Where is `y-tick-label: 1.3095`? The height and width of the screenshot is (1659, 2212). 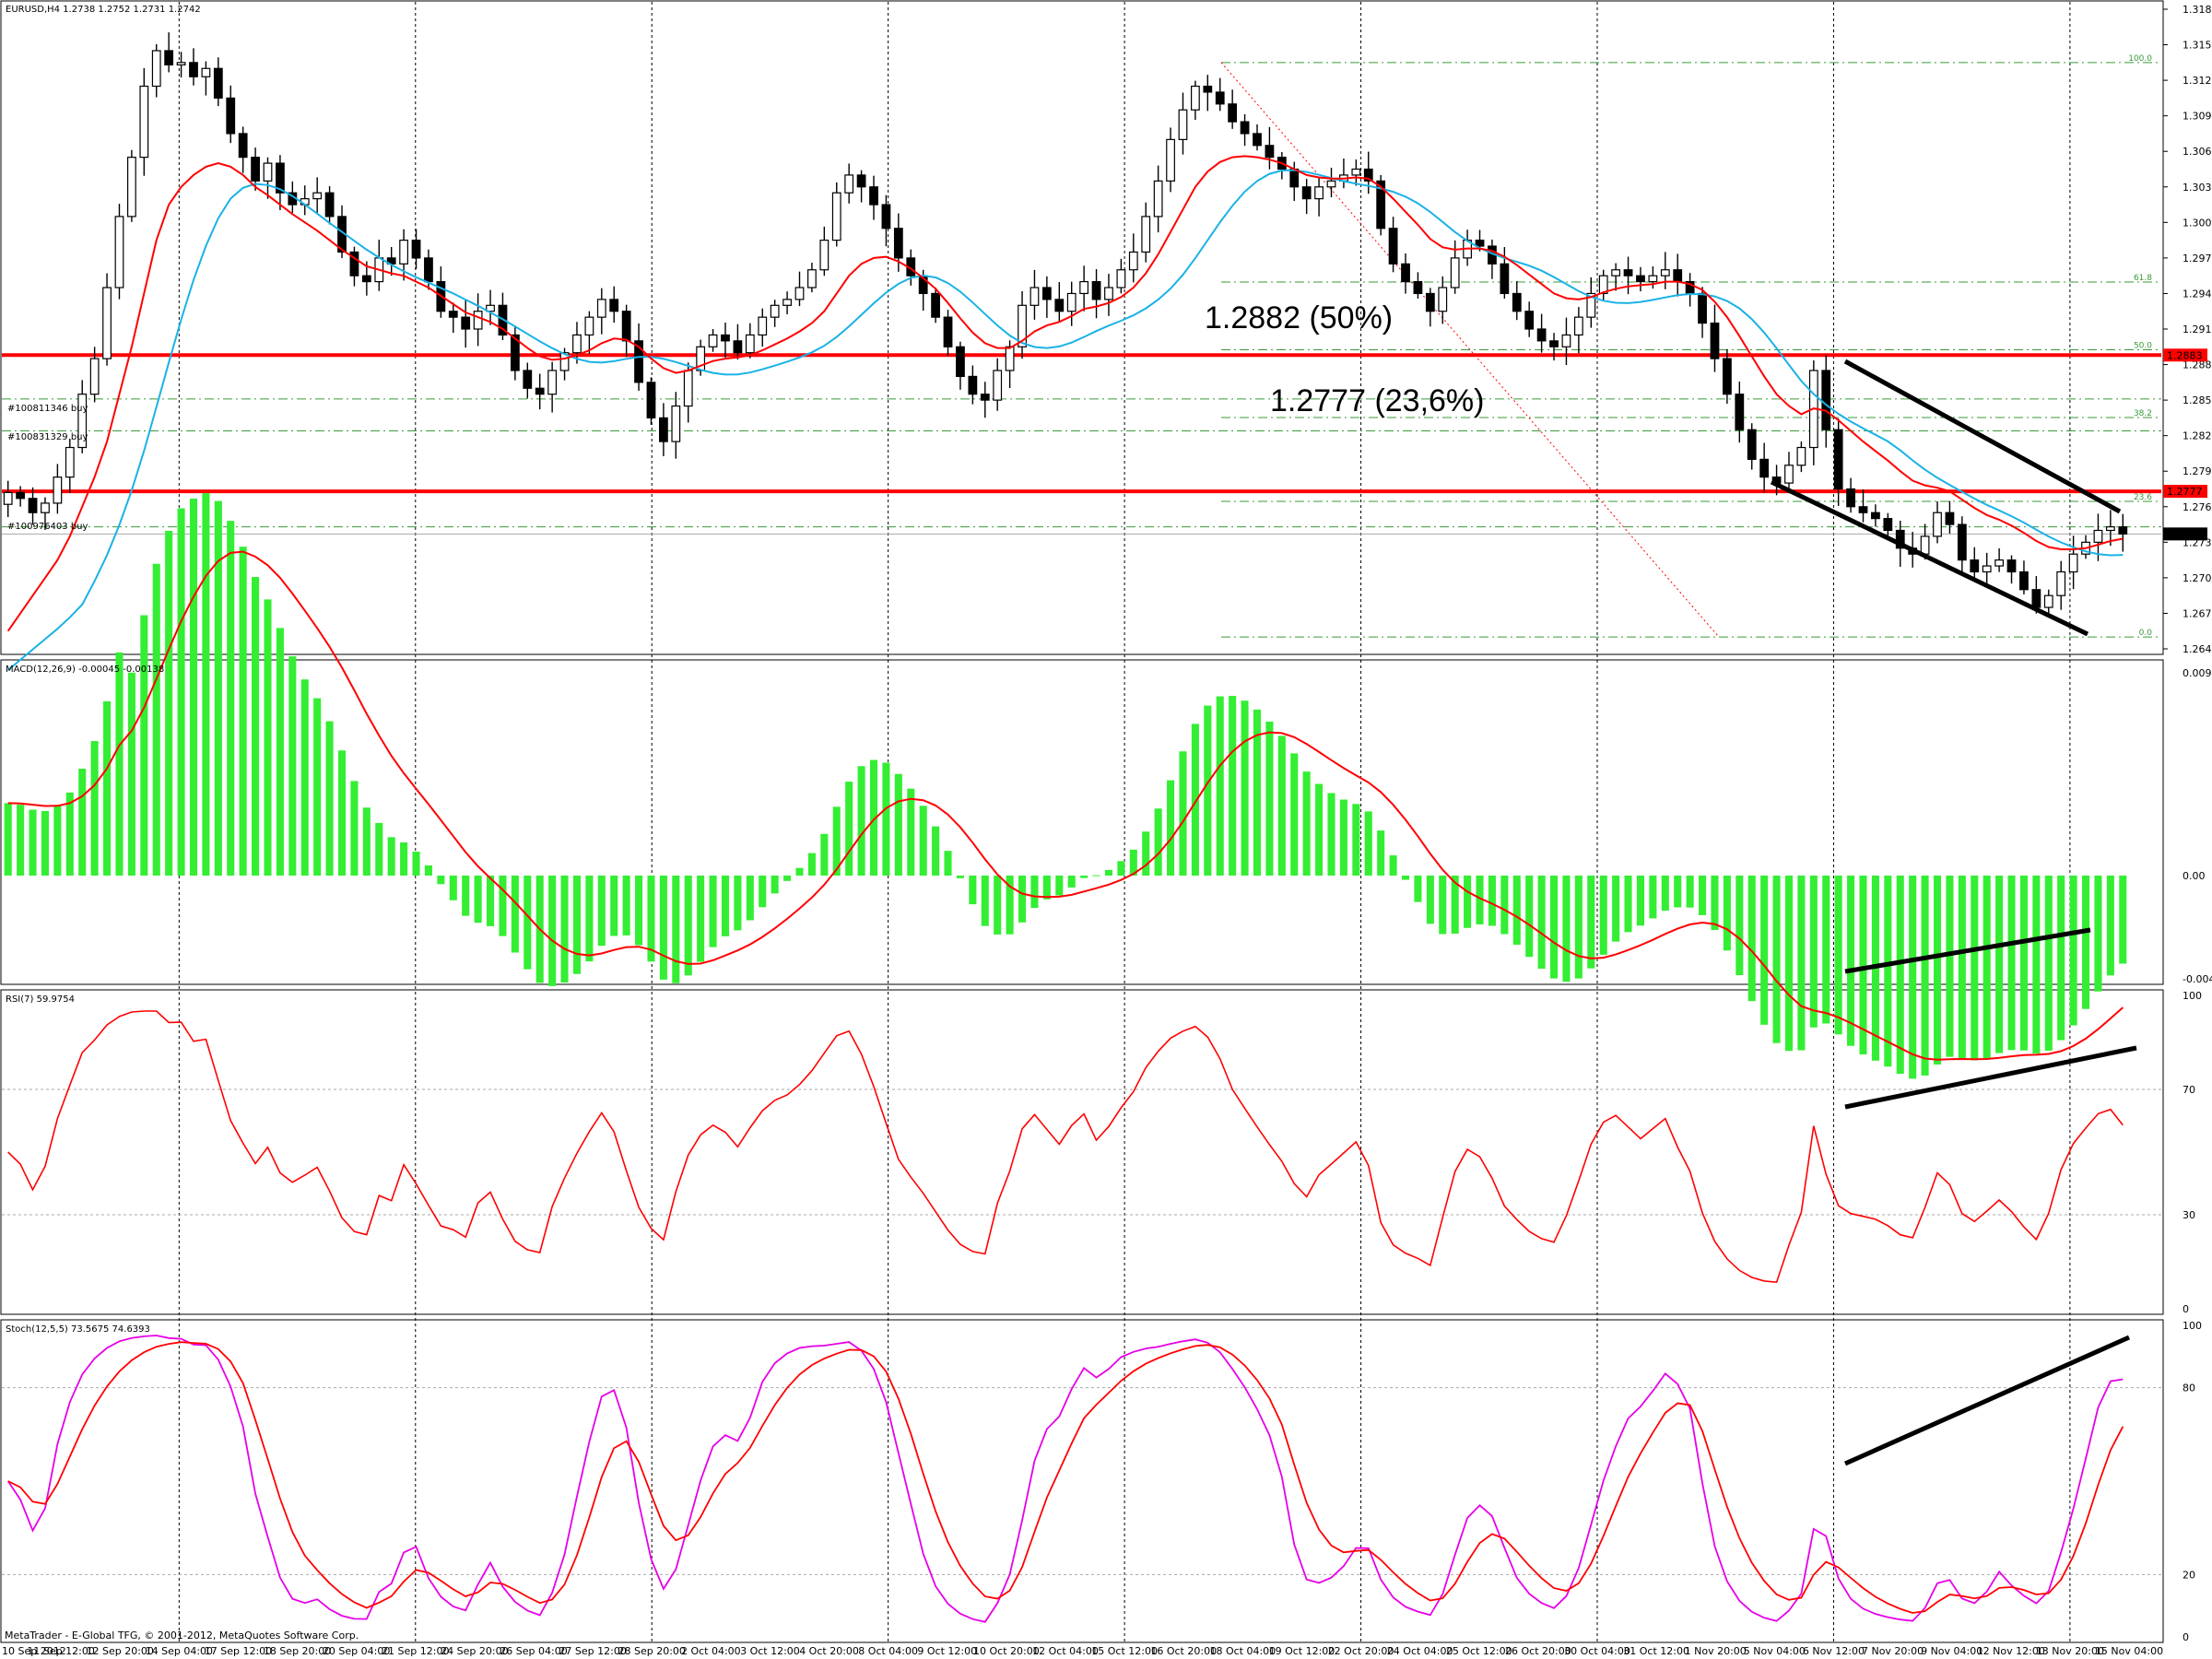
y-tick-label: 1.3095 is located at coordinates (2197, 117).